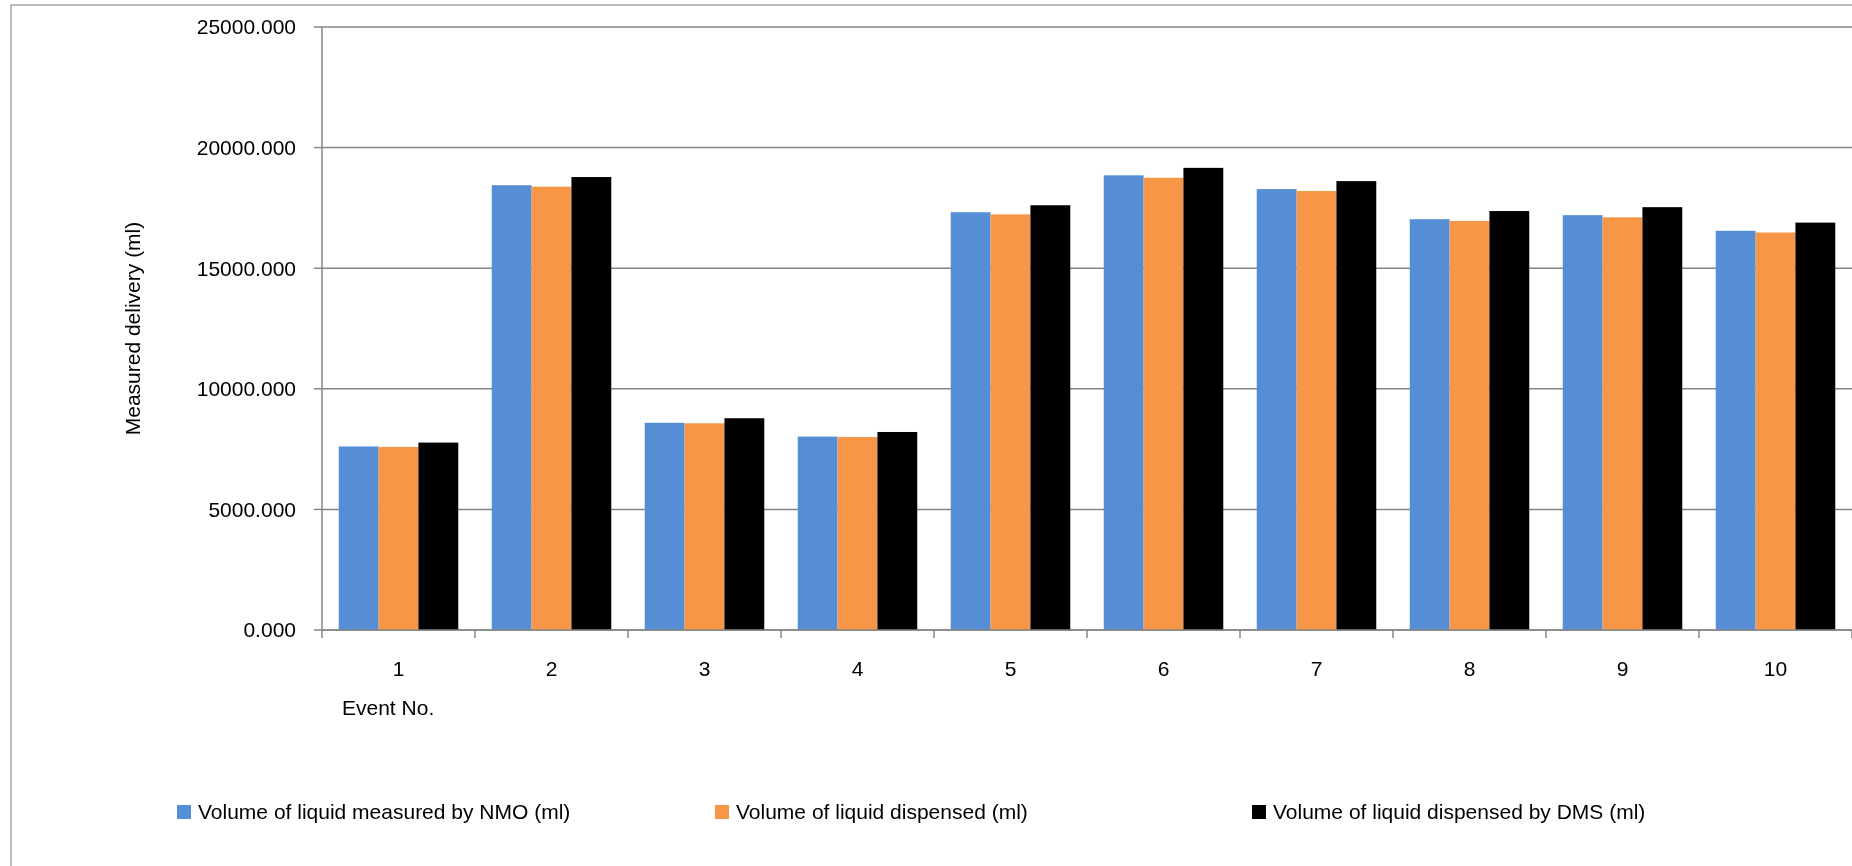  I want to click on x-tick-label: 8, so click(1469, 668).